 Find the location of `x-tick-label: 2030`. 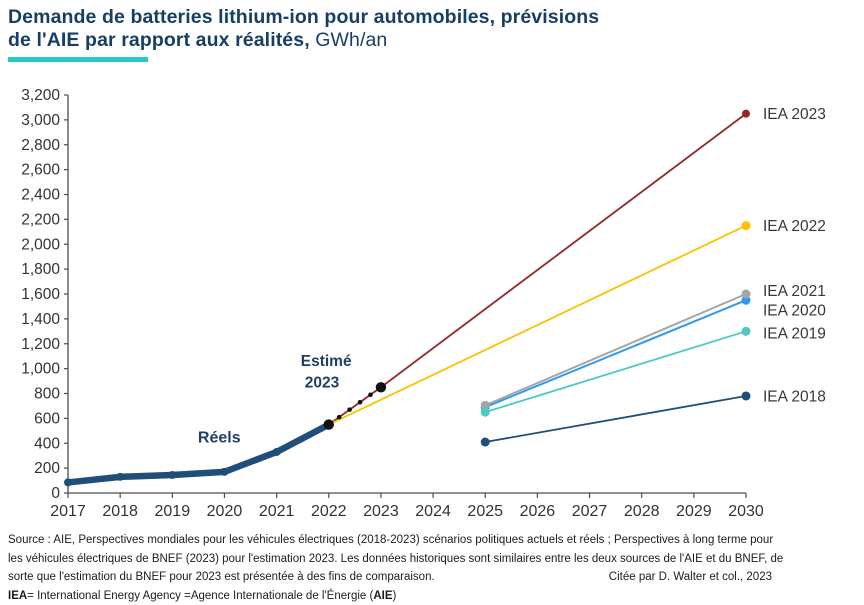

x-tick-label: 2030 is located at coordinates (746, 511).